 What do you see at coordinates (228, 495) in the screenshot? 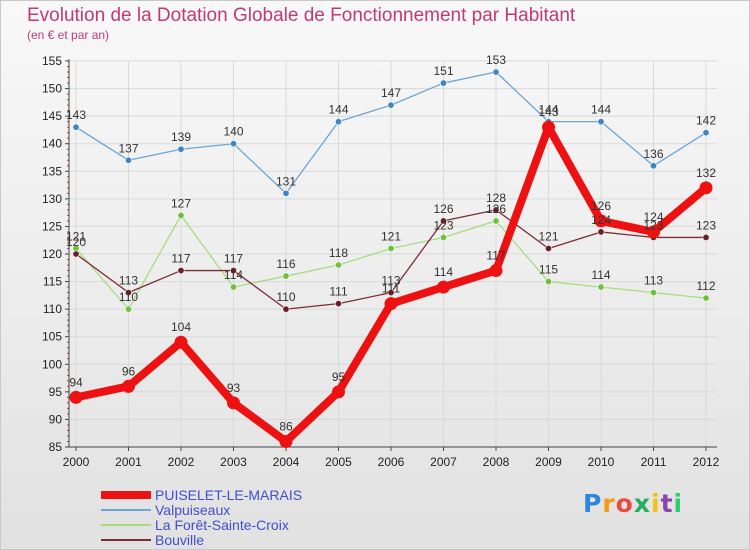
I see `legend-label: PUISELET-LE-MARAIS` at bounding box center [228, 495].